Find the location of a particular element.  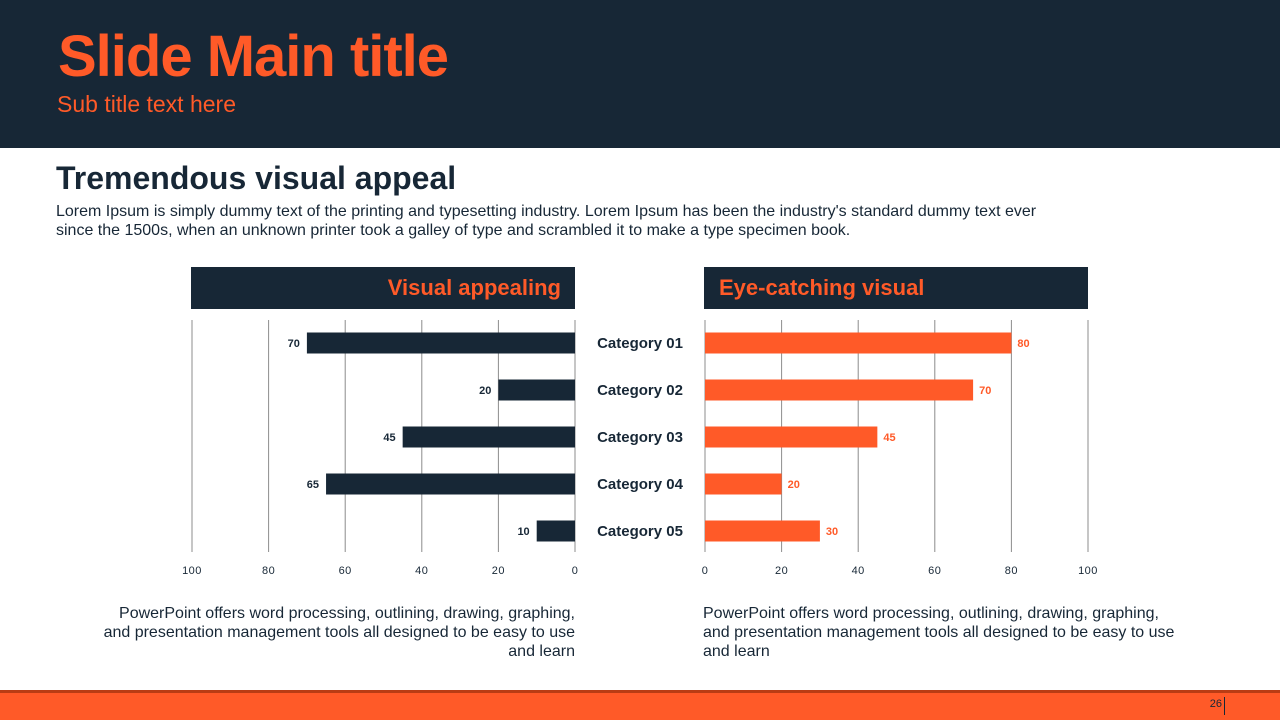

category-label: Category 04 is located at coordinates (640, 484).